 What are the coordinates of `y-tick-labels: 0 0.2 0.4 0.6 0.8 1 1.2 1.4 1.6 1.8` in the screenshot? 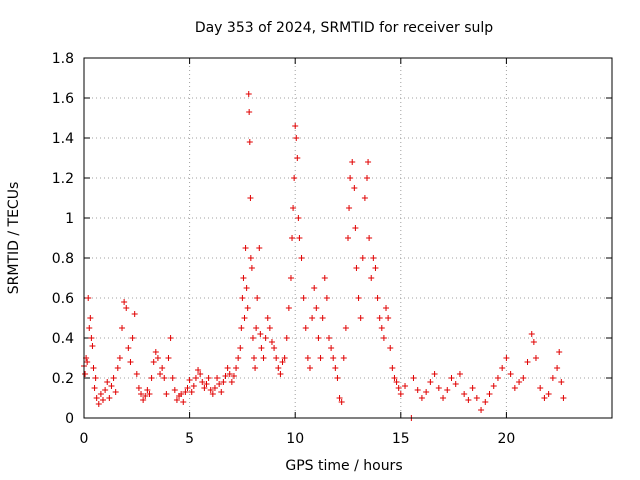 It's located at (63, 239).